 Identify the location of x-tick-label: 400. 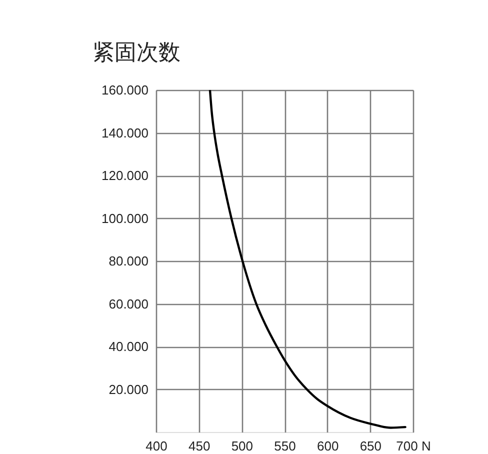
(157, 446).